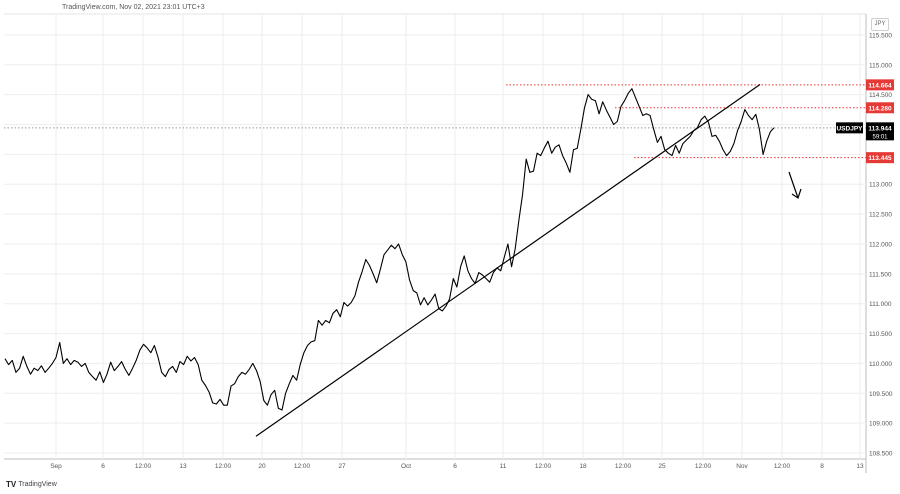 The height and width of the screenshot is (494, 900). Describe the element at coordinates (880, 35) in the screenshot. I see `y-tick-label: 115.500` at that location.